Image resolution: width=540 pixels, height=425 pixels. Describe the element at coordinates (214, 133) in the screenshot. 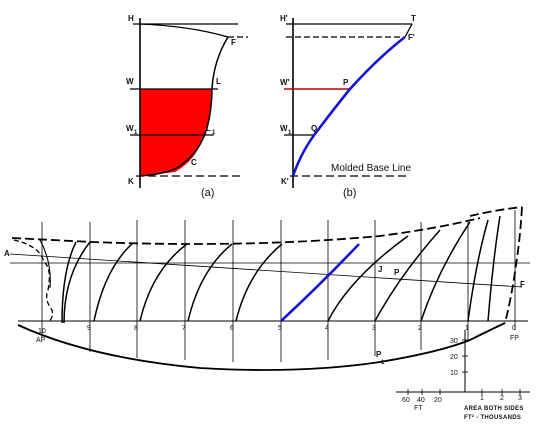

I see `label-l1-sub-a: 1` at that location.